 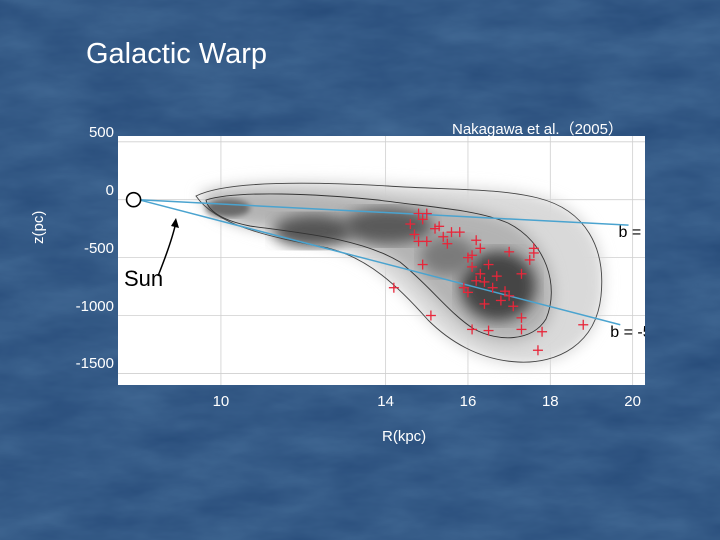 I want to click on x-tick-label: 16, so click(x=468, y=401).